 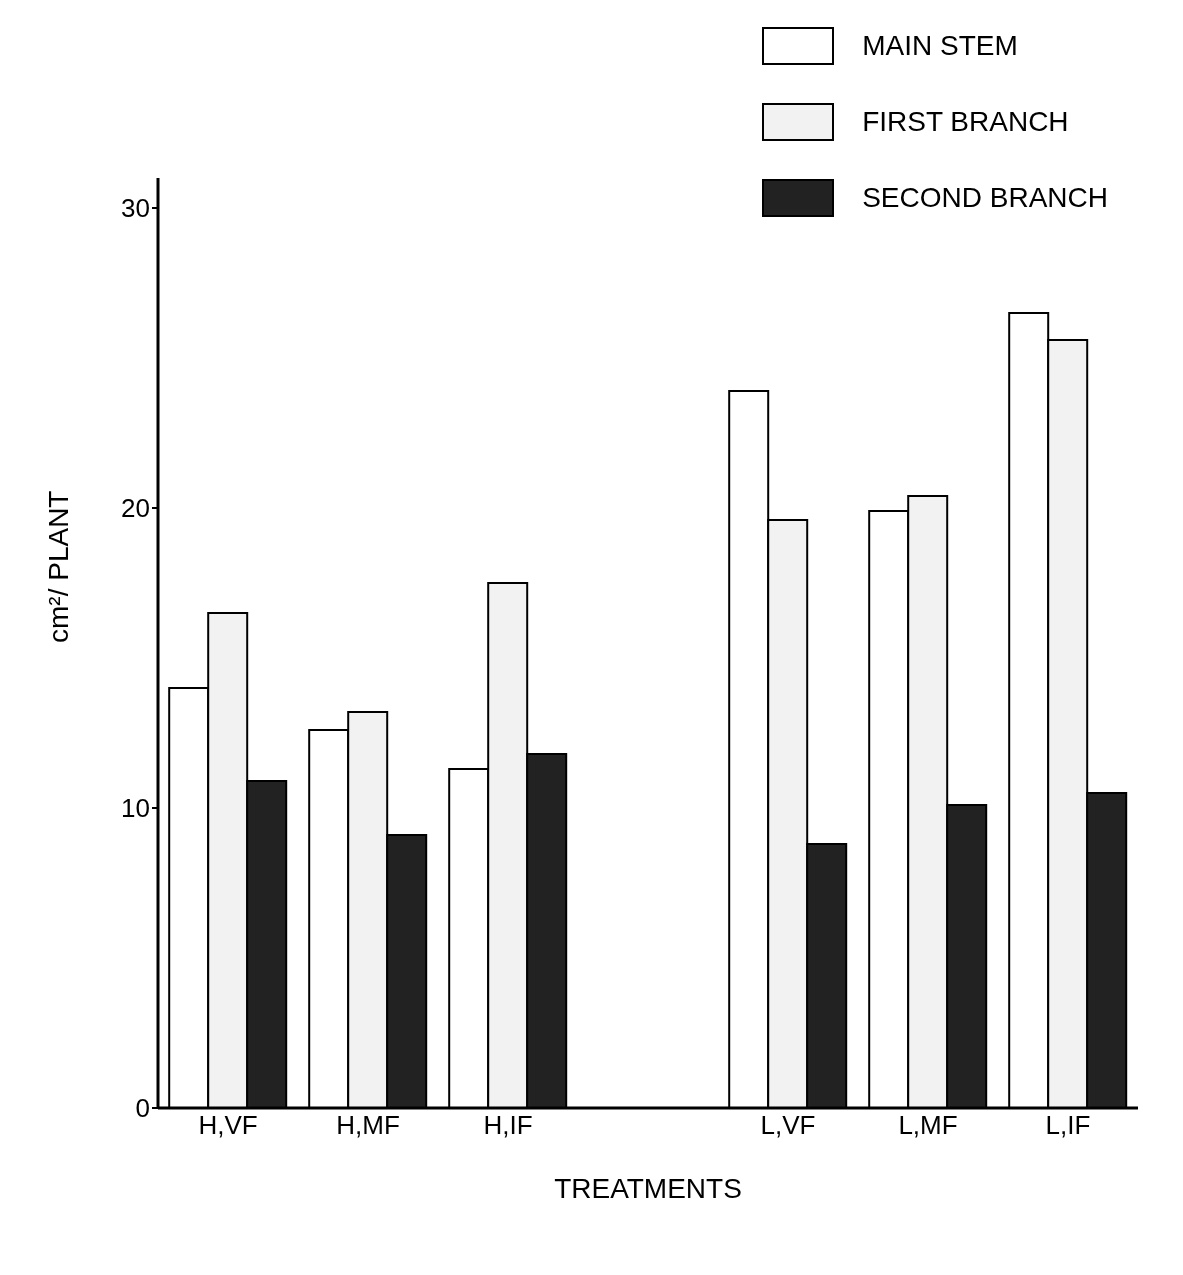 I want to click on legend-label: MAIN STEM, so click(x=940, y=46).